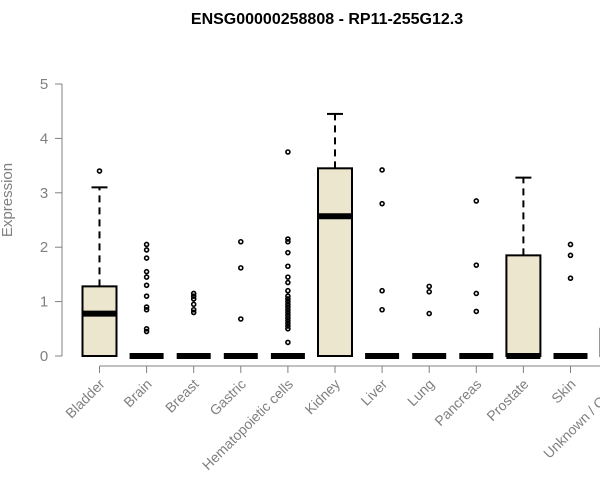 The image size is (600, 500). I want to click on chart-title: ENSG00000258808 - RP11-255G12.3, so click(327, 19).